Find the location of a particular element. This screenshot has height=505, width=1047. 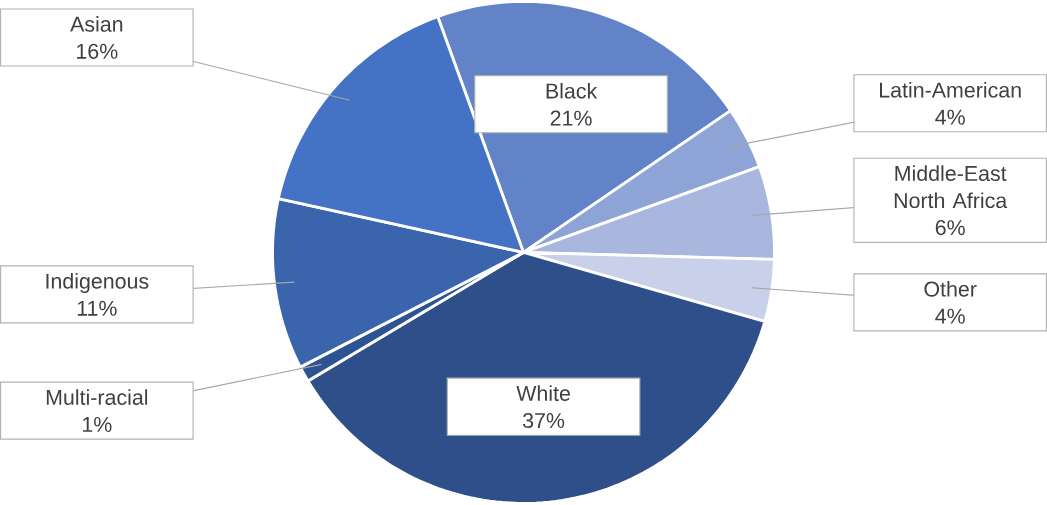

data-label: 37% is located at coordinates (543, 421).